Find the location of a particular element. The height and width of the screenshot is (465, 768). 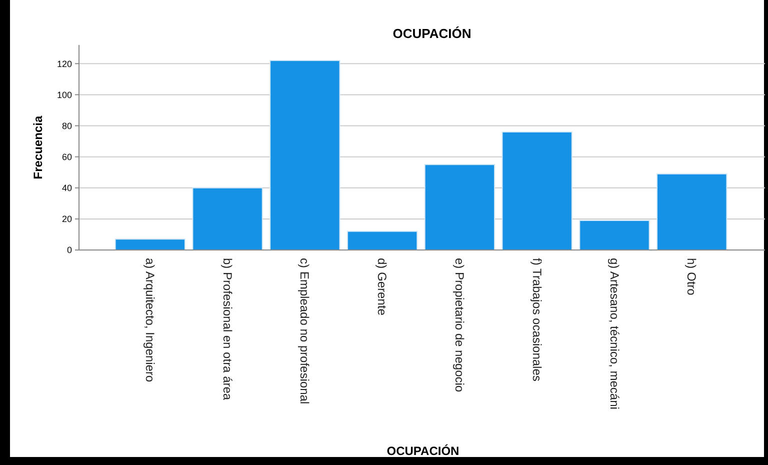

y-tick-label: 0 is located at coordinates (69, 250).